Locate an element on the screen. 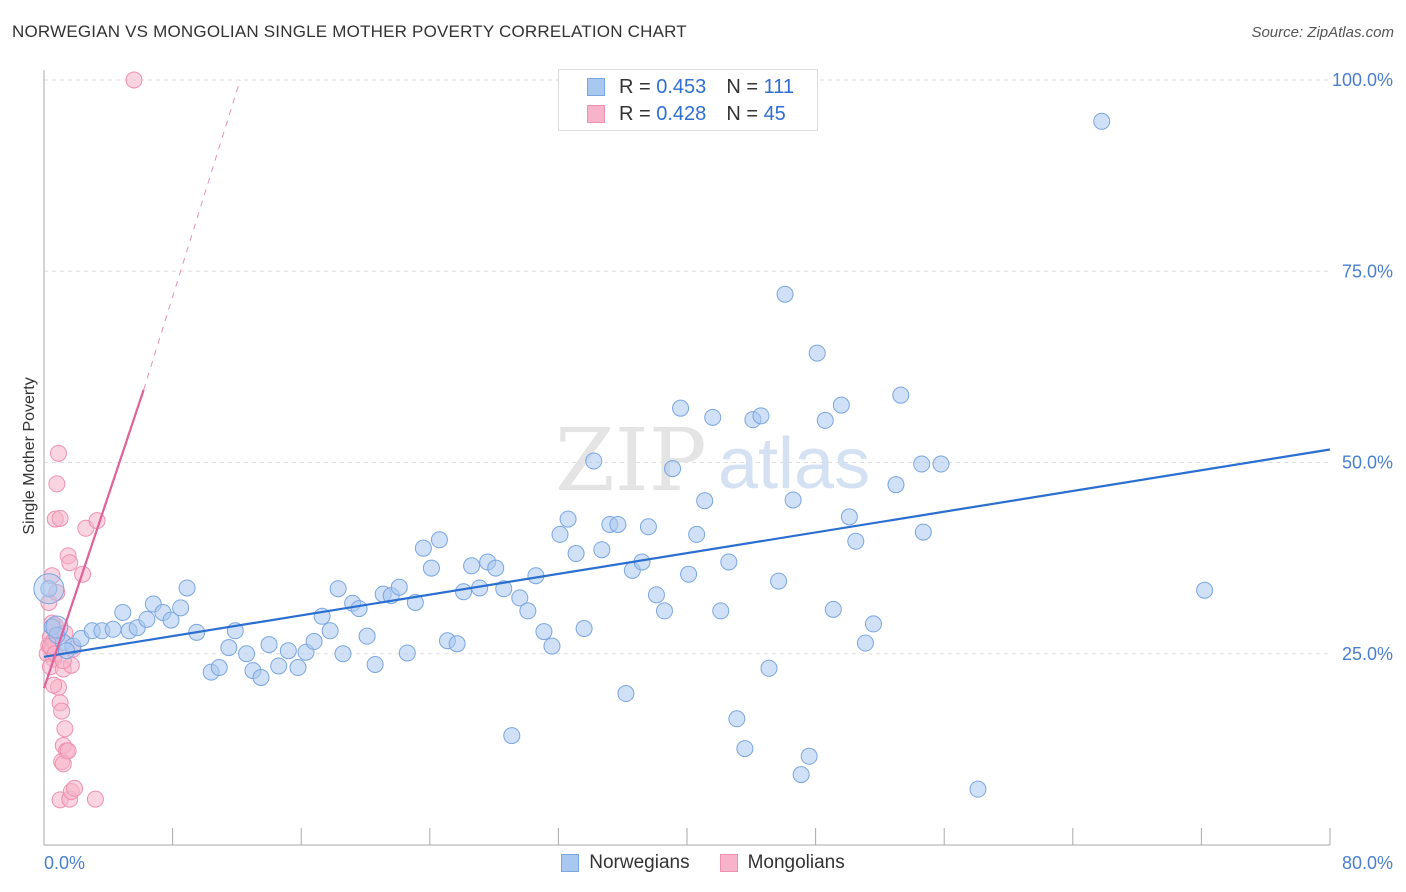  n-value: 111 is located at coordinates (778, 86).